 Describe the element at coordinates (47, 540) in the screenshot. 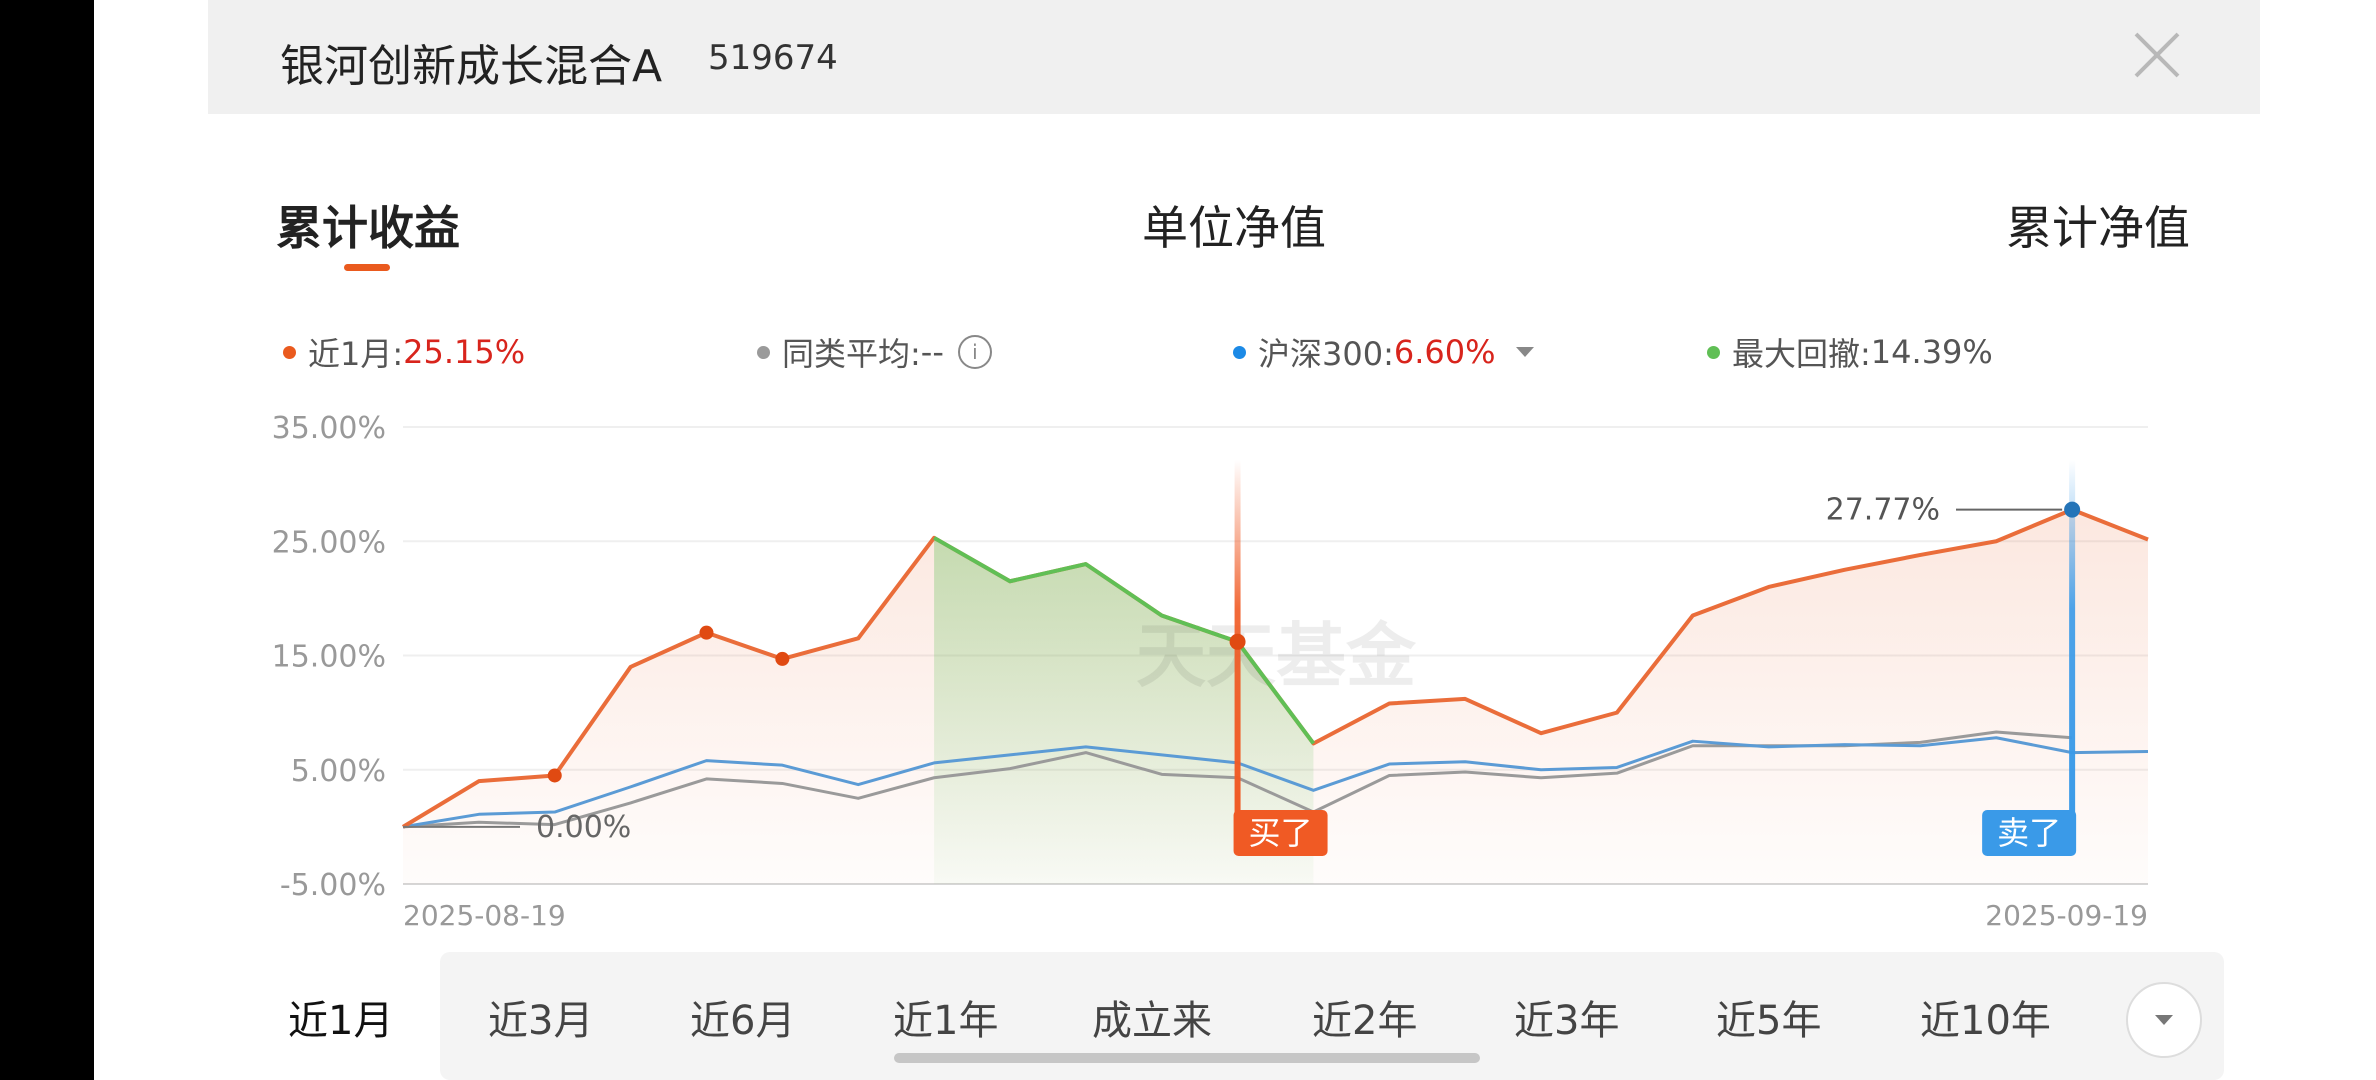

I see `left-edge-bar` at that location.